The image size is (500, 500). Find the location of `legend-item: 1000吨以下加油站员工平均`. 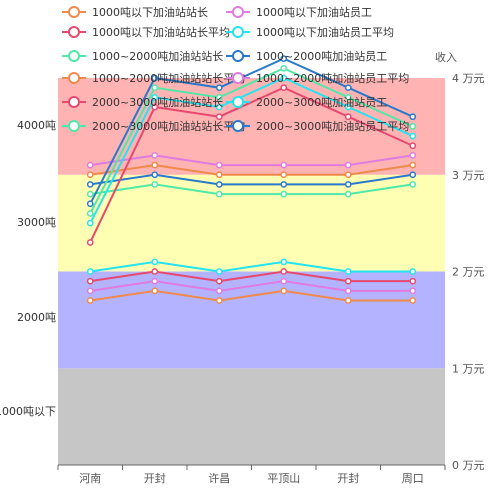

legend-item: 1000吨以下加油站员工平均 is located at coordinates (310, 32).